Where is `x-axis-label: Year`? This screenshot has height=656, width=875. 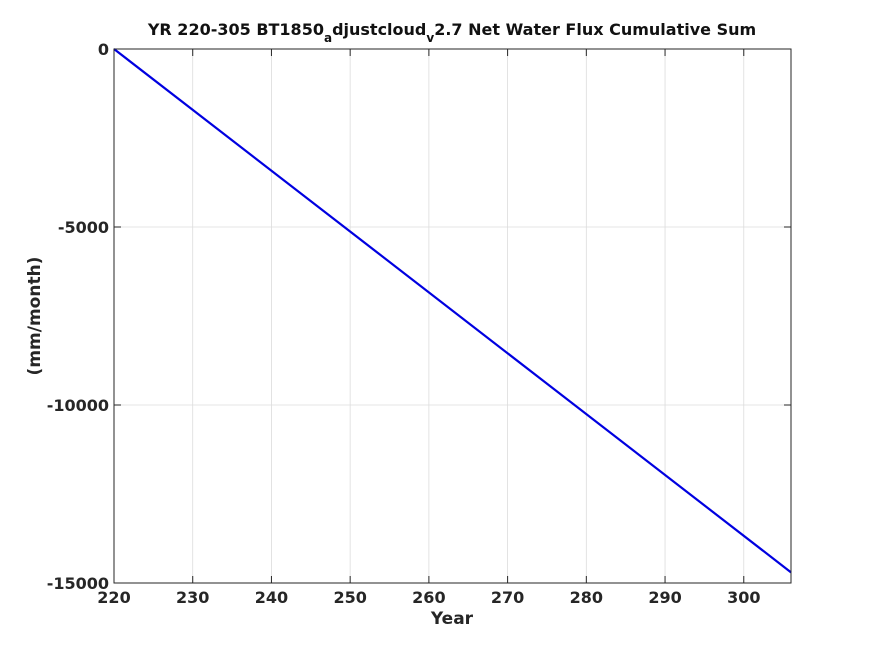
x-axis-label: Year is located at coordinates (452, 619).